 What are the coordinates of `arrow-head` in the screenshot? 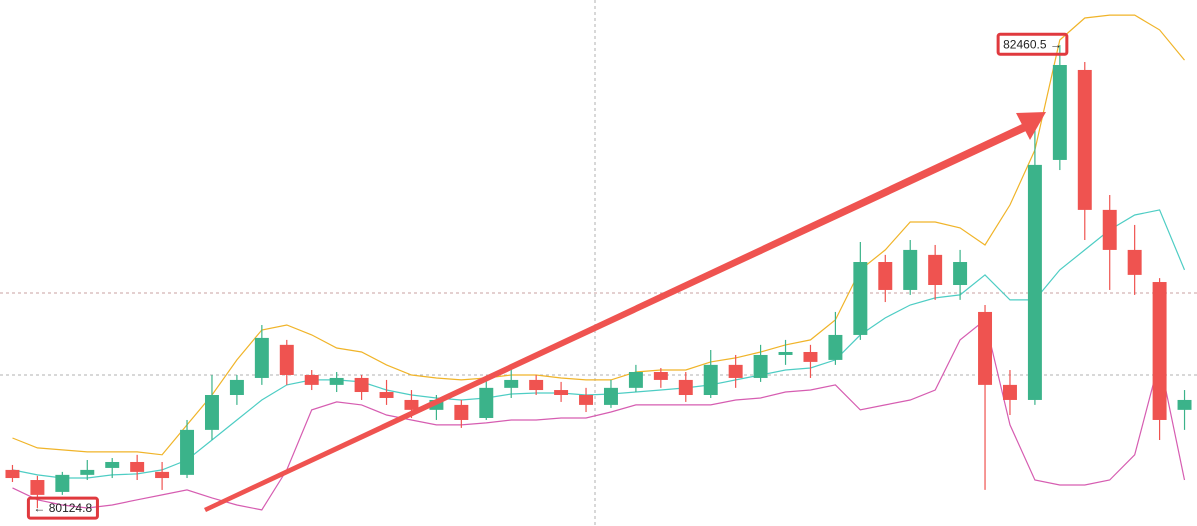 It's located at (1031, 126).